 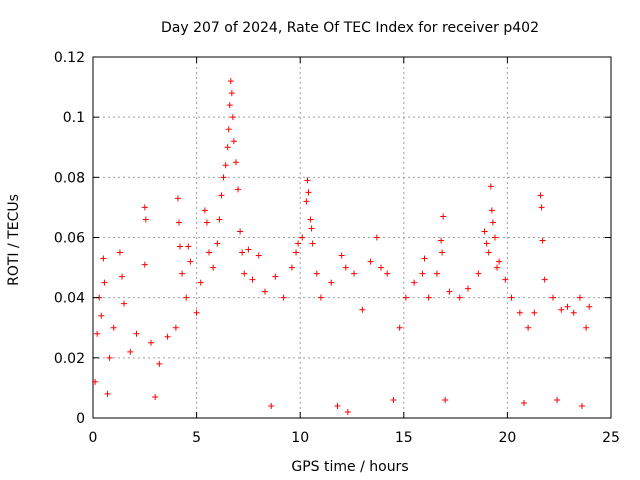 I want to click on x-tick-label: 20, so click(x=507, y=438).